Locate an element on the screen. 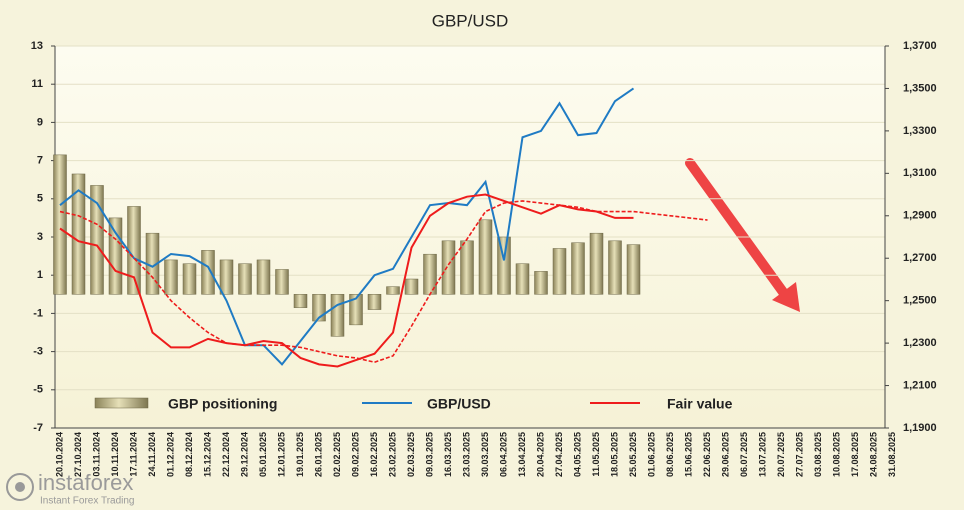  y2-tick-label: 1,2100 is located at coordinates (920, 385).